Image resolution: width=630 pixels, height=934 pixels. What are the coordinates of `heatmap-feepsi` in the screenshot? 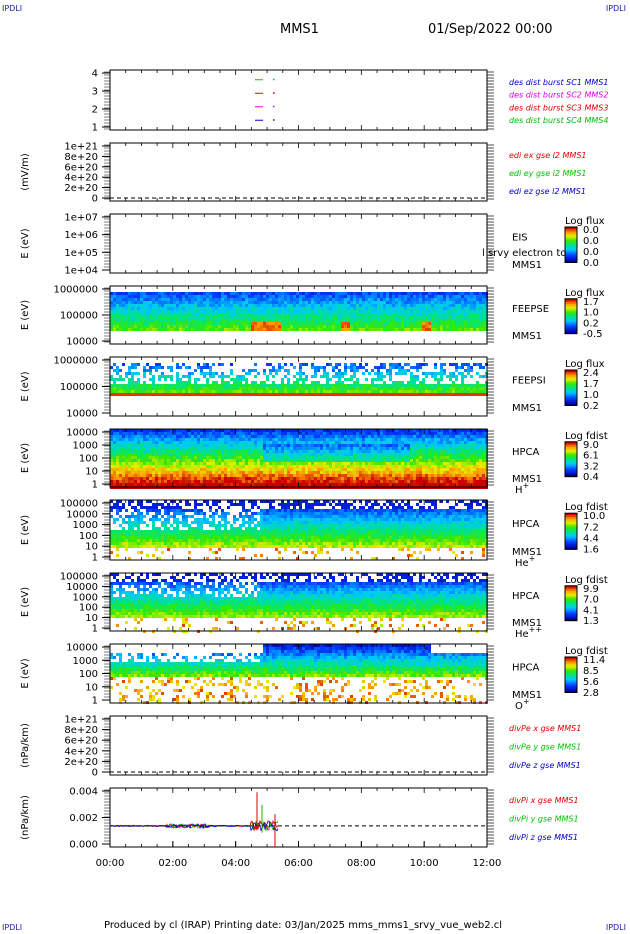 It's located at (299, 379).